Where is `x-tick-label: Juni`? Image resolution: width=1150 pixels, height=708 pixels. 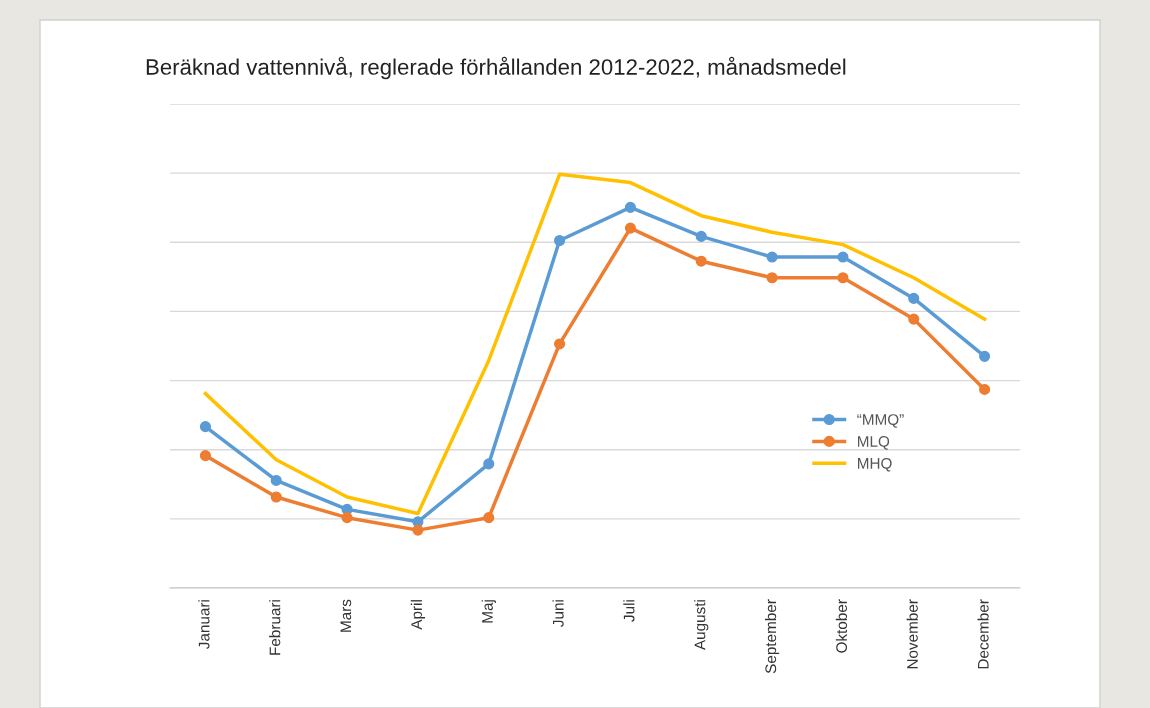
x-tick-label: Juni is located at coordinates (558, 613).